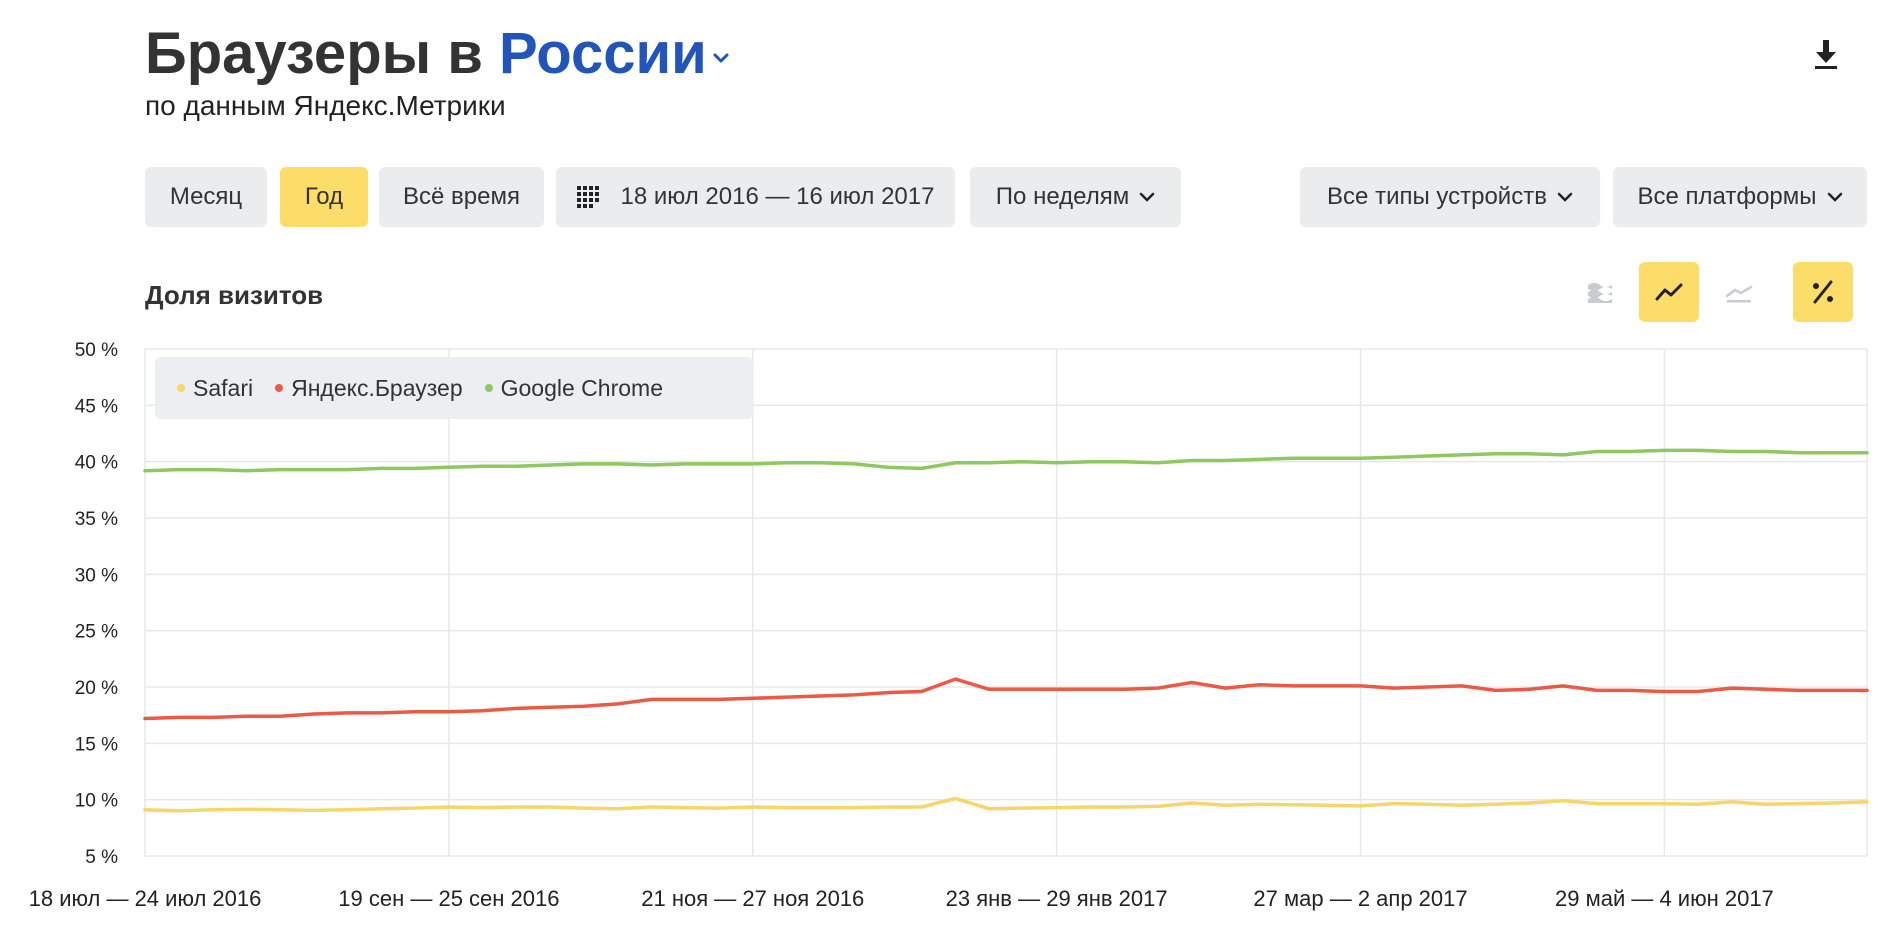 The height and width of the screenshot is (940, 1896). I want to click on chart-title: Доля визитов, so click(234, 295).